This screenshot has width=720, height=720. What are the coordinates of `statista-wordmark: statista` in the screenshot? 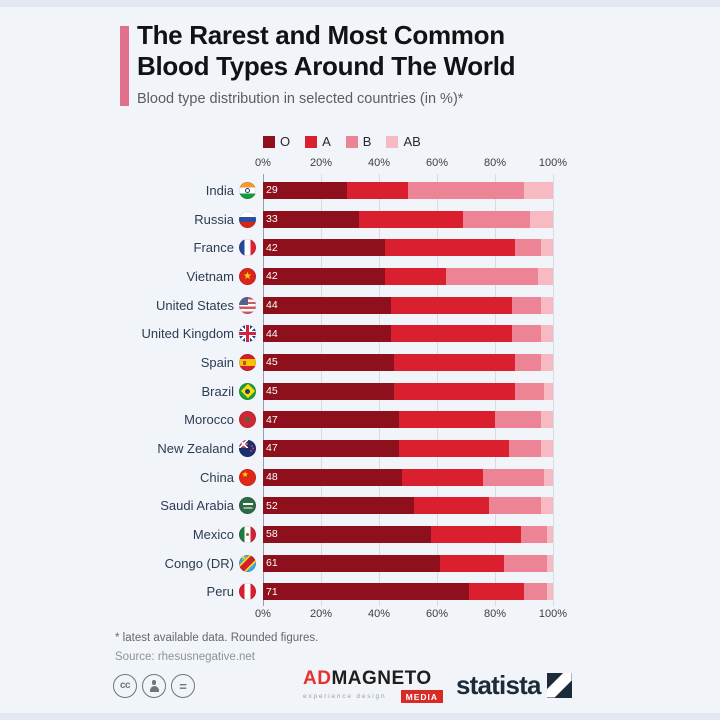 It's located at (498, 685).